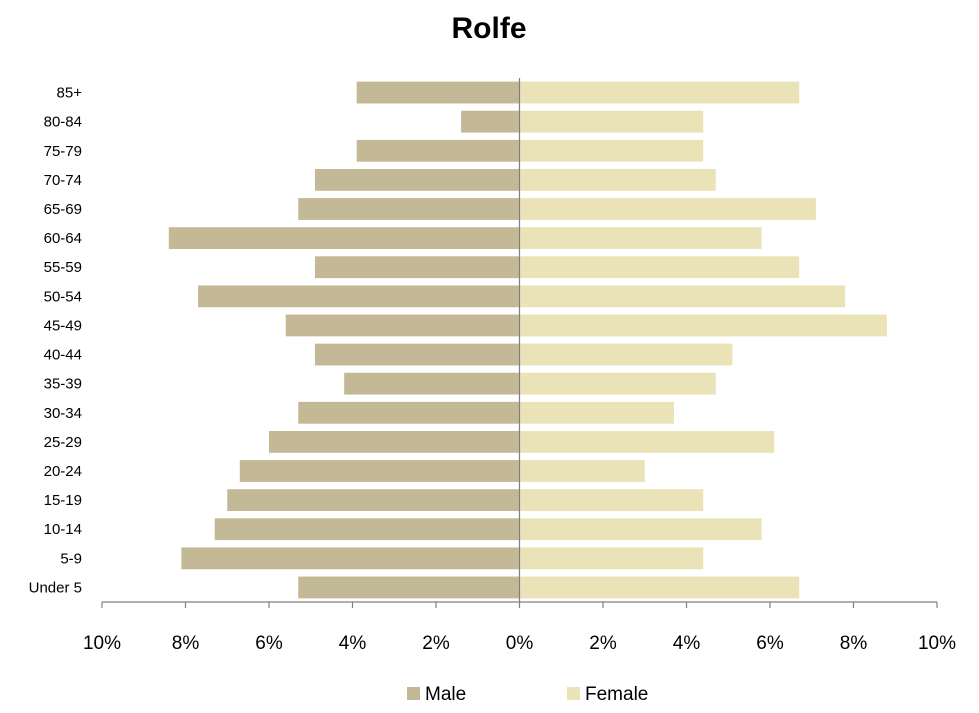 This screenshot has width=979, height=713. What do you see at coordinates (527, 694) in the screenshot?
I see `legend: Male Female` at bounding box center [527, 694].